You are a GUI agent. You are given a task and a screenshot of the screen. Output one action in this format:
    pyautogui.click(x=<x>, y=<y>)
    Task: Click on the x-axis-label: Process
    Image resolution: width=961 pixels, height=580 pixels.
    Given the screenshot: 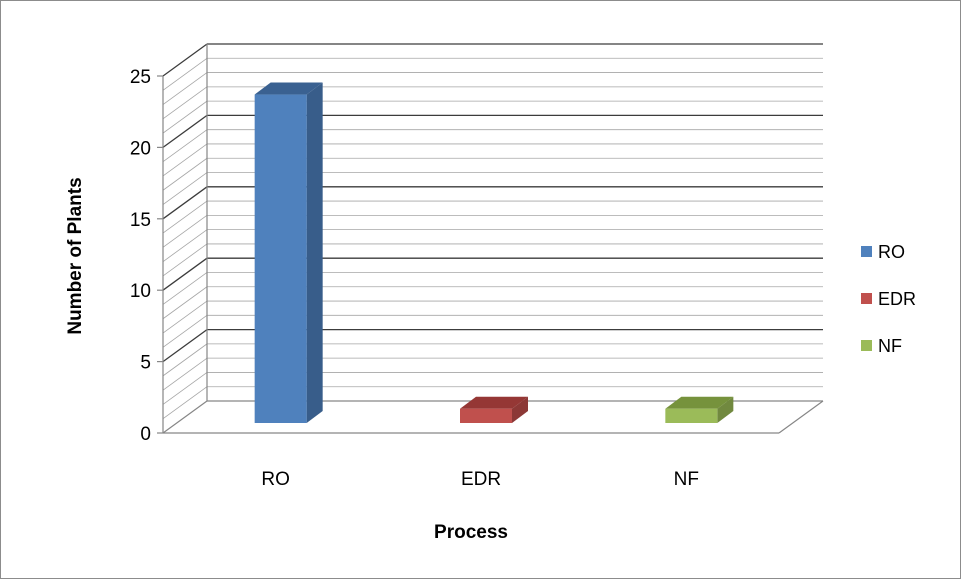 What is the action you would take?
    pyautogui.click(x=471, y=532)
    